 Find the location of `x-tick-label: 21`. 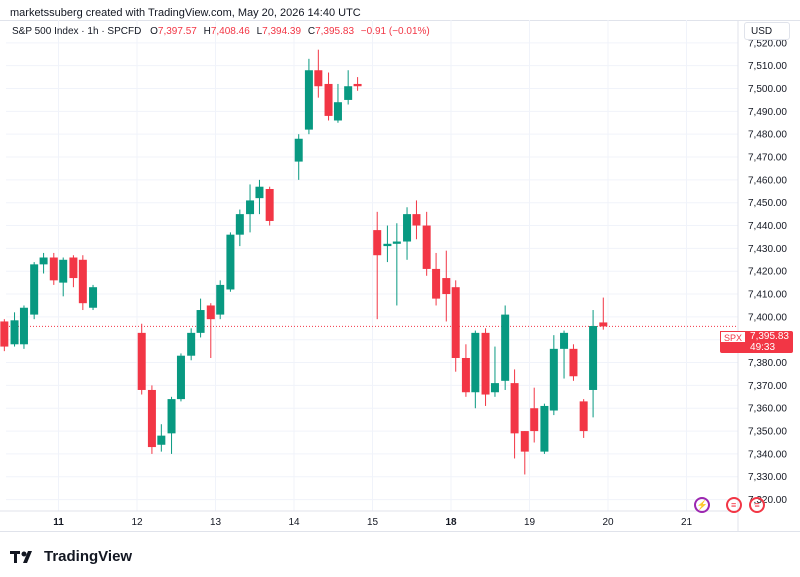

x-tick-label: 21 is located at coordinates (687, 522).